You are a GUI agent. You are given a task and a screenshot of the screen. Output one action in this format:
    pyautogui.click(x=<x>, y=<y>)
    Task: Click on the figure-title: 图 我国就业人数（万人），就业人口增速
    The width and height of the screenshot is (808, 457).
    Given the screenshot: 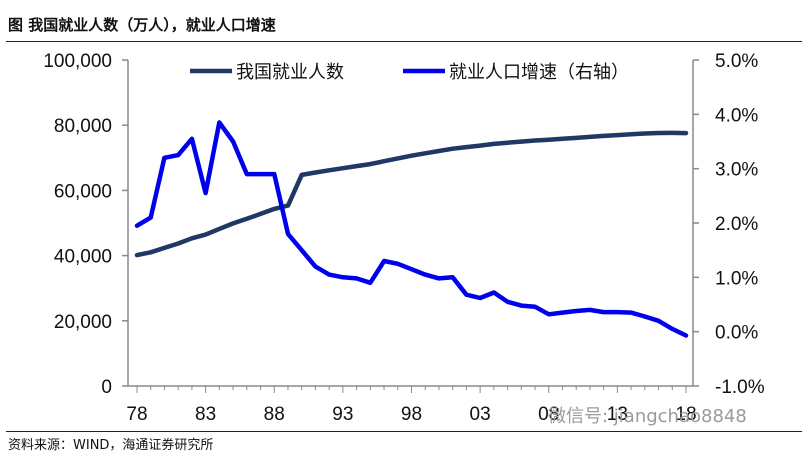 What is the action you would take?
    pyautogui.click(x=142, y=25)
    